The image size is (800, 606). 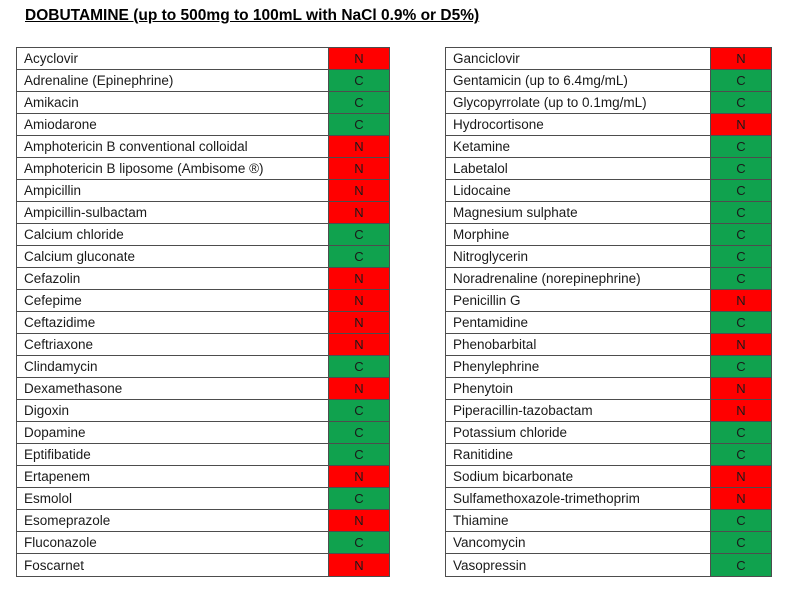 I want to click on drug-name: Ceftazidime, so click(x=173, y=322).